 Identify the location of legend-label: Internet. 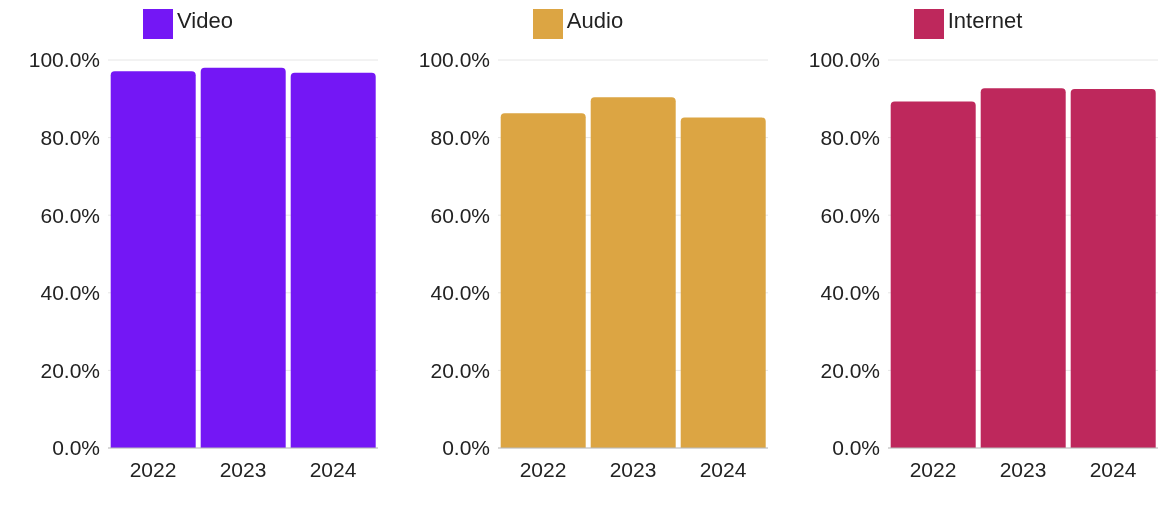
(985, 20).